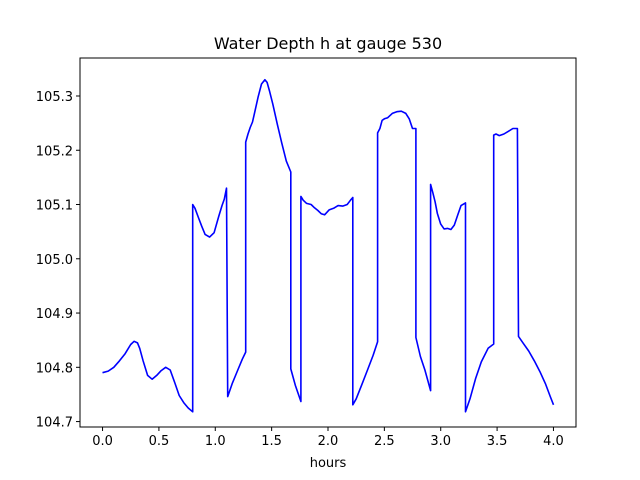 This screenshot has height=480, width=640. I want to click on y-tick-label: 104.7, so click(54, 423).